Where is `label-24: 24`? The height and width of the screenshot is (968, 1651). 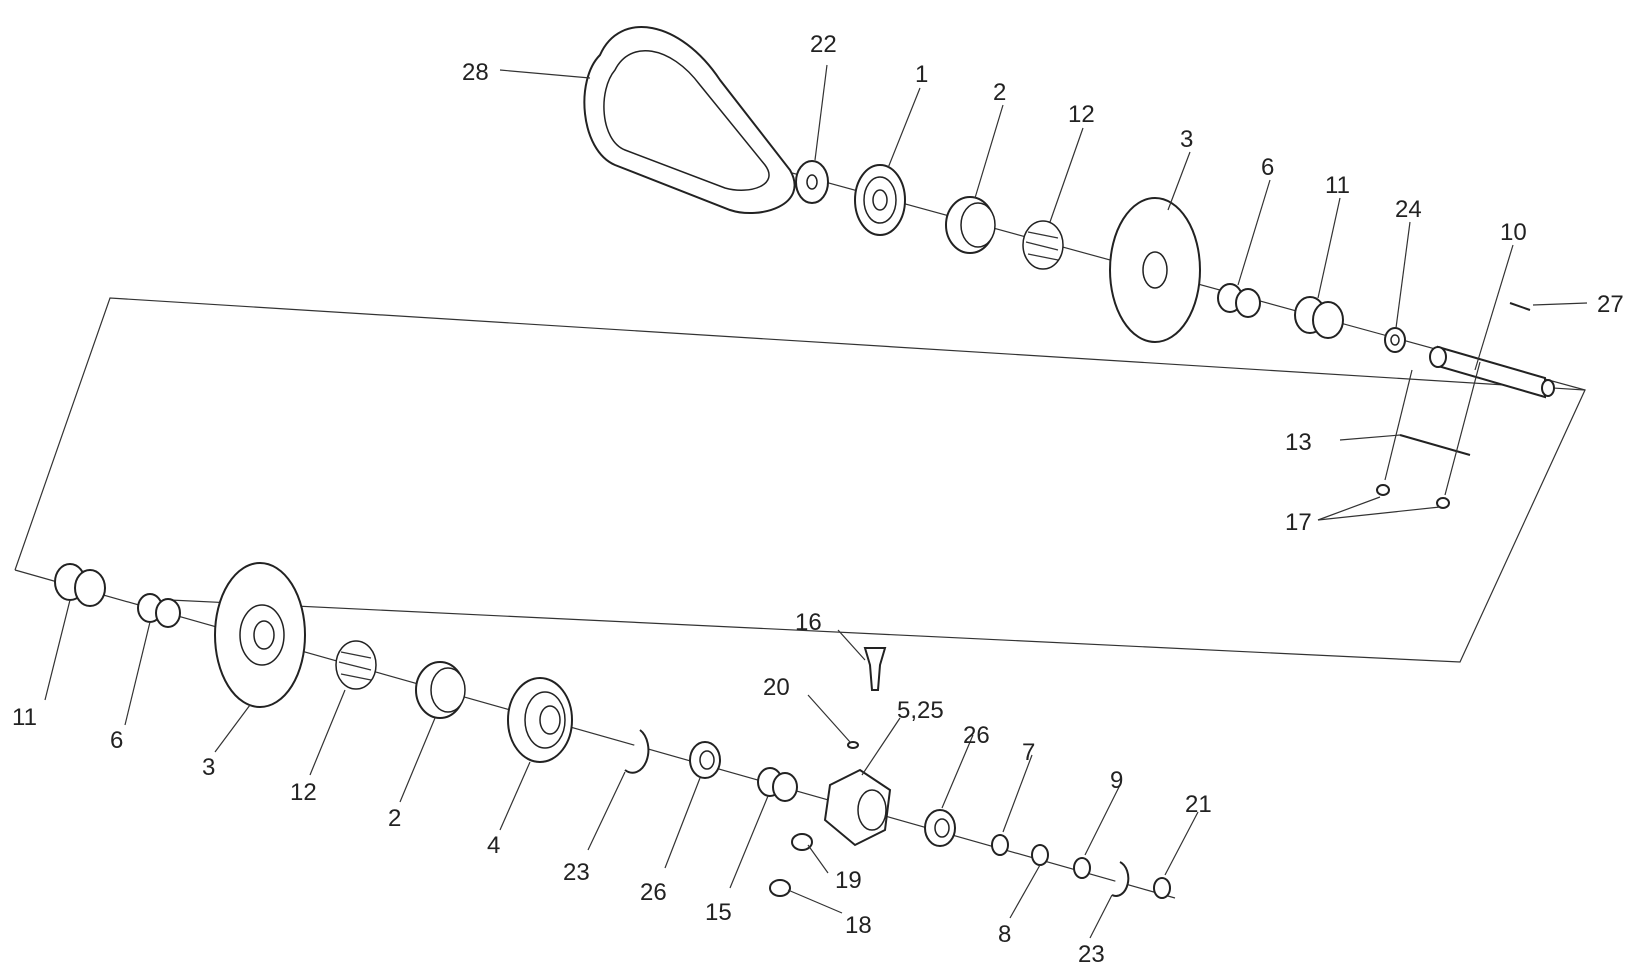
label-24: 24 is located at coordinates (1408, 209).